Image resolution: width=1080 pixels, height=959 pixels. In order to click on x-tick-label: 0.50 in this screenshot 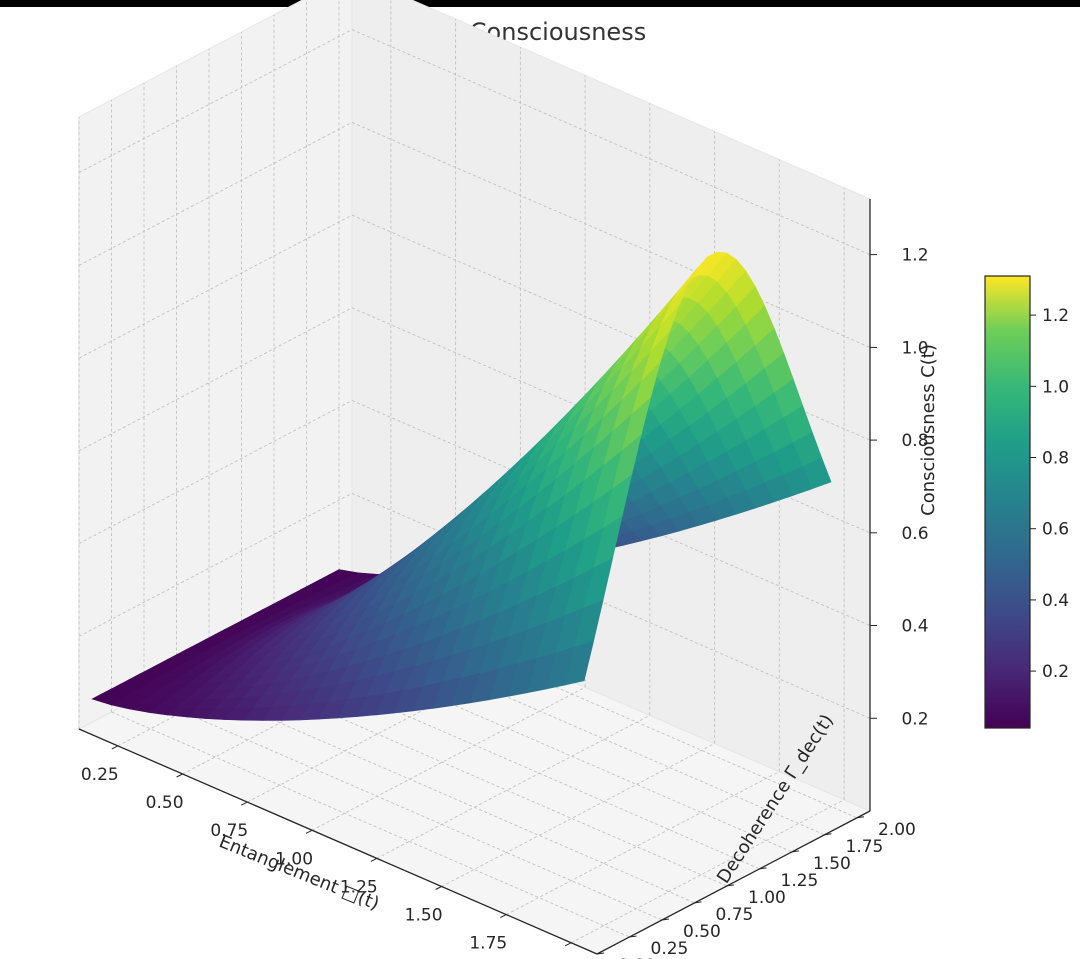, I will do `click(165, 803)`.